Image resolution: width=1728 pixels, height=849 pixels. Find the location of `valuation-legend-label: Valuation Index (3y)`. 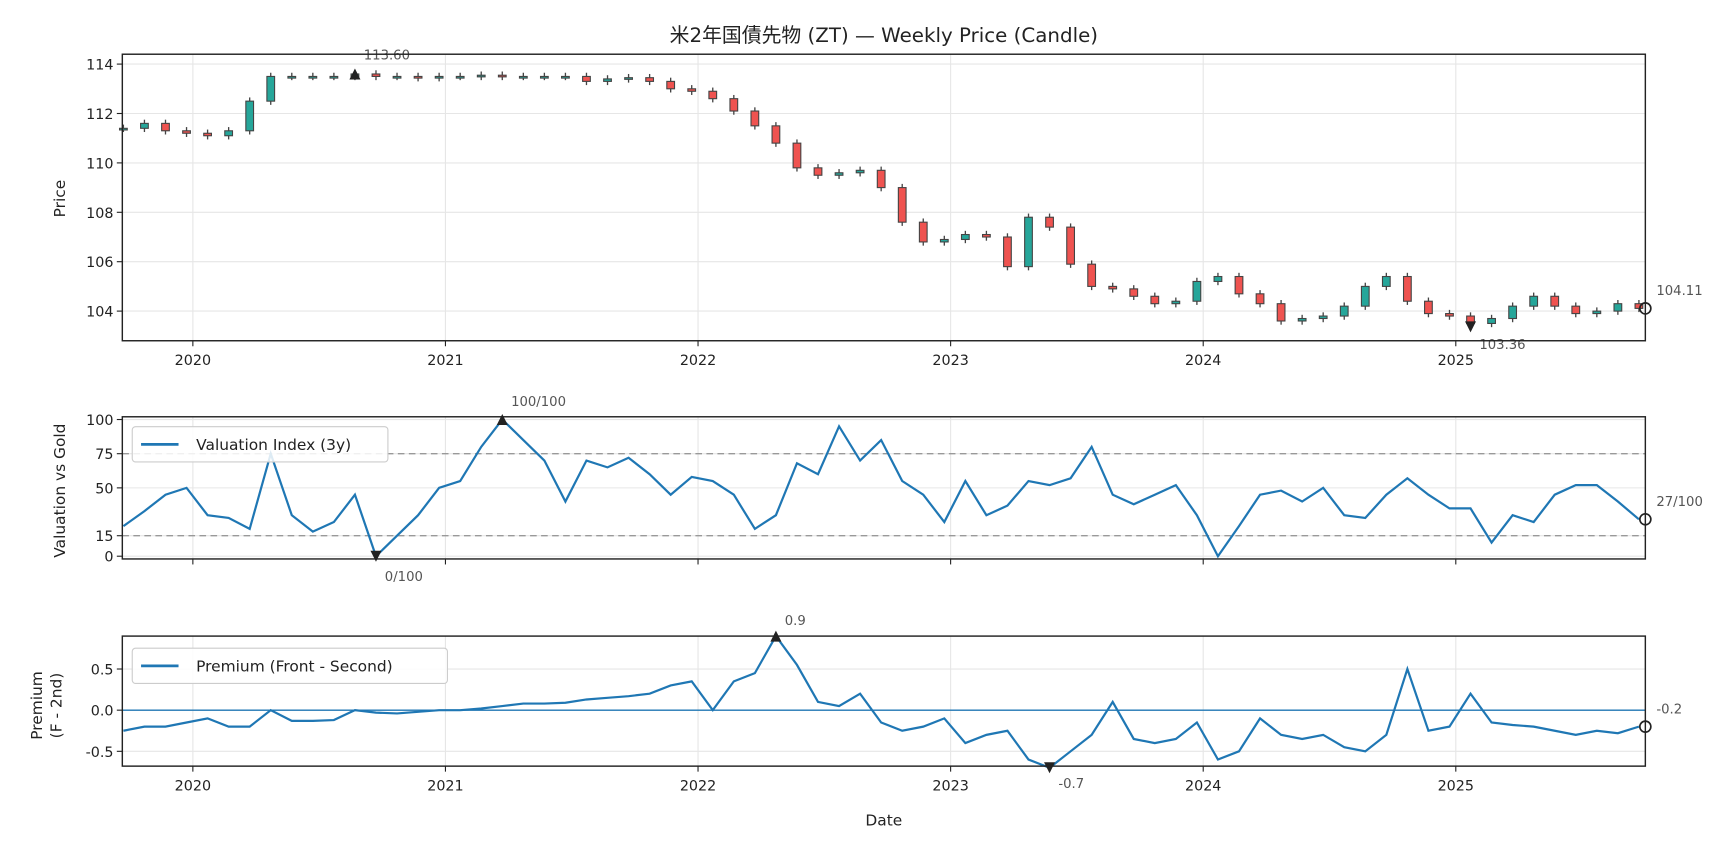

valuation-legend-label: Valuation Index (3y) is located at coordinates (273, 445).